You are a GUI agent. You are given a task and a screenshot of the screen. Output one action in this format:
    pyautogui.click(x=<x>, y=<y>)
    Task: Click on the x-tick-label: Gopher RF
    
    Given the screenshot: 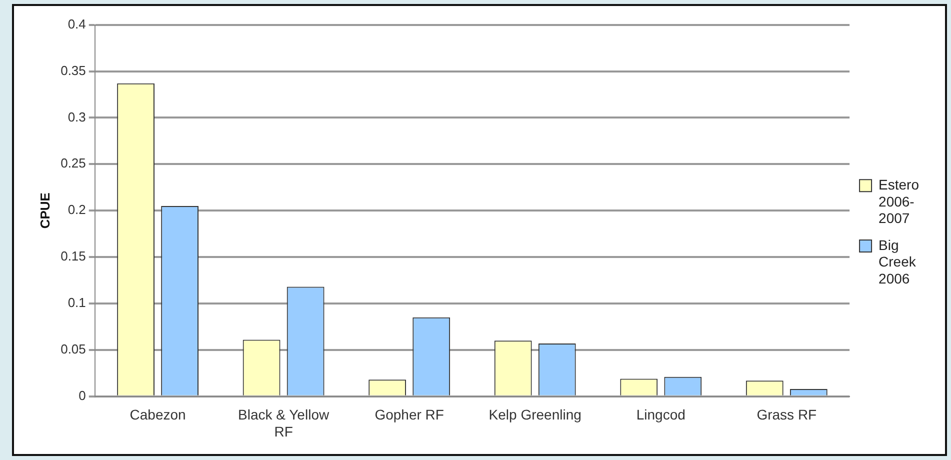 What is the action you would take?
    pyautogui.click(x=409, y=414)
    